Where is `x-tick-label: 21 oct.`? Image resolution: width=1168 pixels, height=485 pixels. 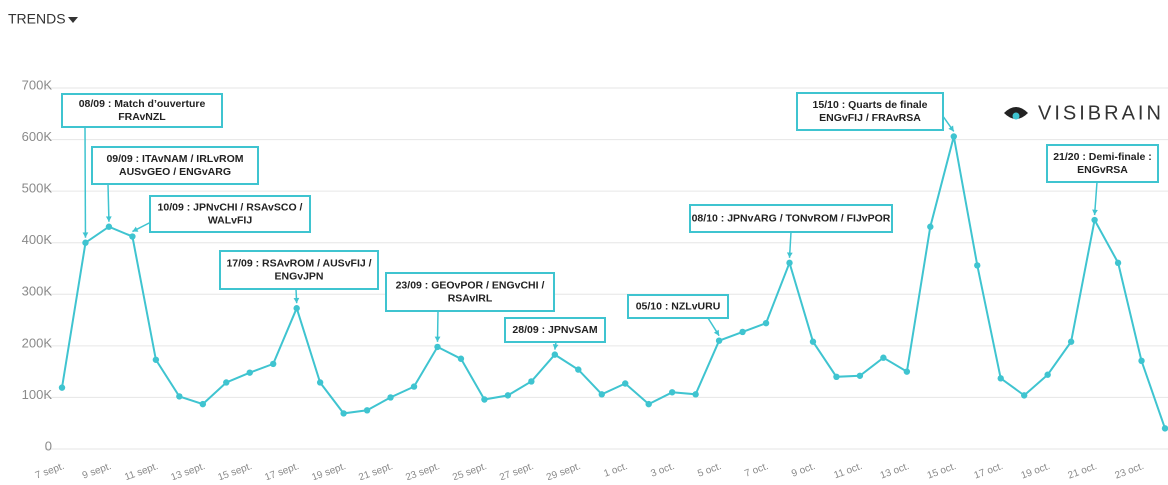
x-tick-label: 21 oct. is located at coordinates (1083, 470).